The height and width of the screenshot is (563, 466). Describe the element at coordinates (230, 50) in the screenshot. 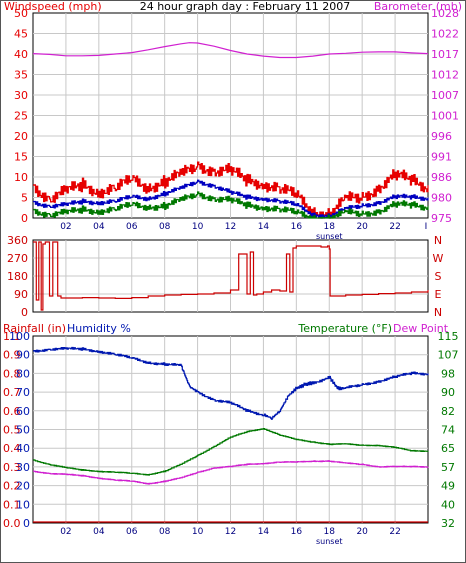

I see `barometer-line` at that location.